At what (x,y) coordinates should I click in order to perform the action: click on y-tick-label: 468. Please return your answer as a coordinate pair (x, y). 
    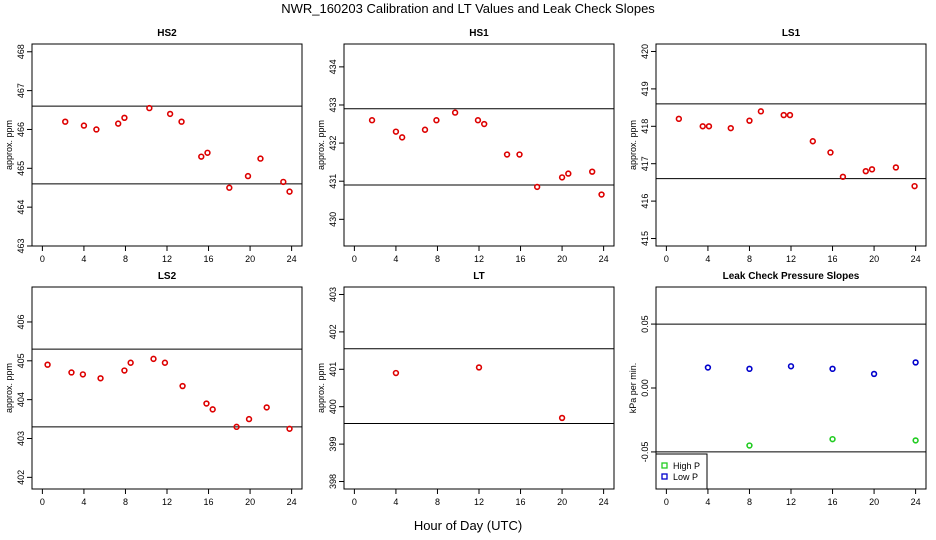
    Looking at the image, I should click on (21, 51).